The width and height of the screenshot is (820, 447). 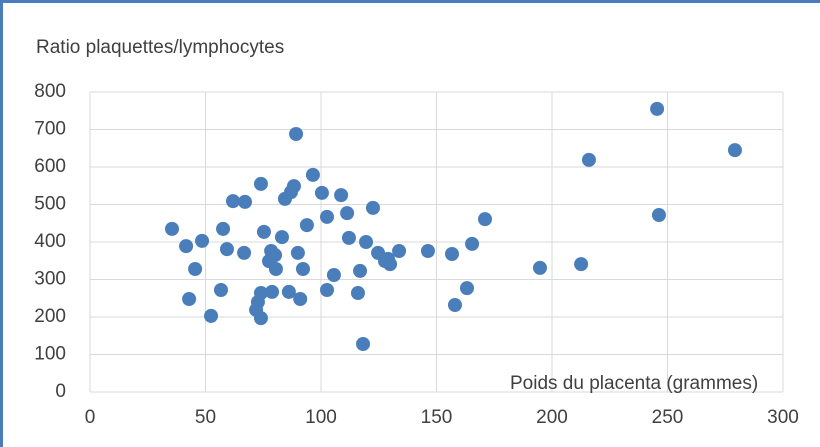 I want to click on y-tick-label: 700, so click(x=50, y=129).